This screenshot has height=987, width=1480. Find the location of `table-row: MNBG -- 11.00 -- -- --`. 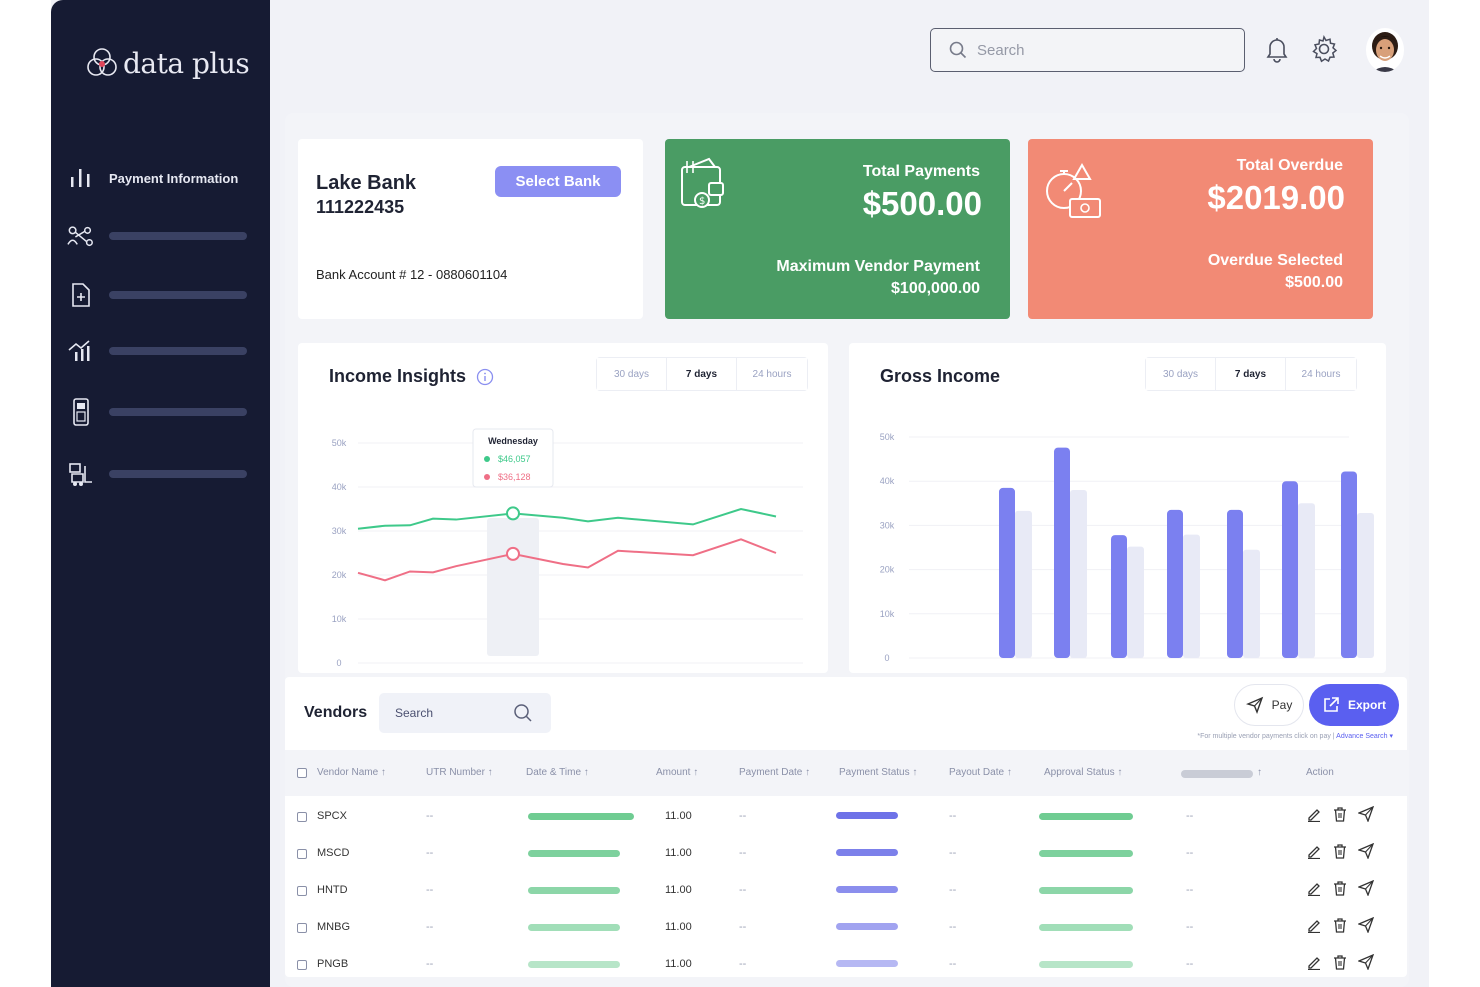

table-row: MNBG -- 11.00 -- -- -- is located at coordinates (846, 935).